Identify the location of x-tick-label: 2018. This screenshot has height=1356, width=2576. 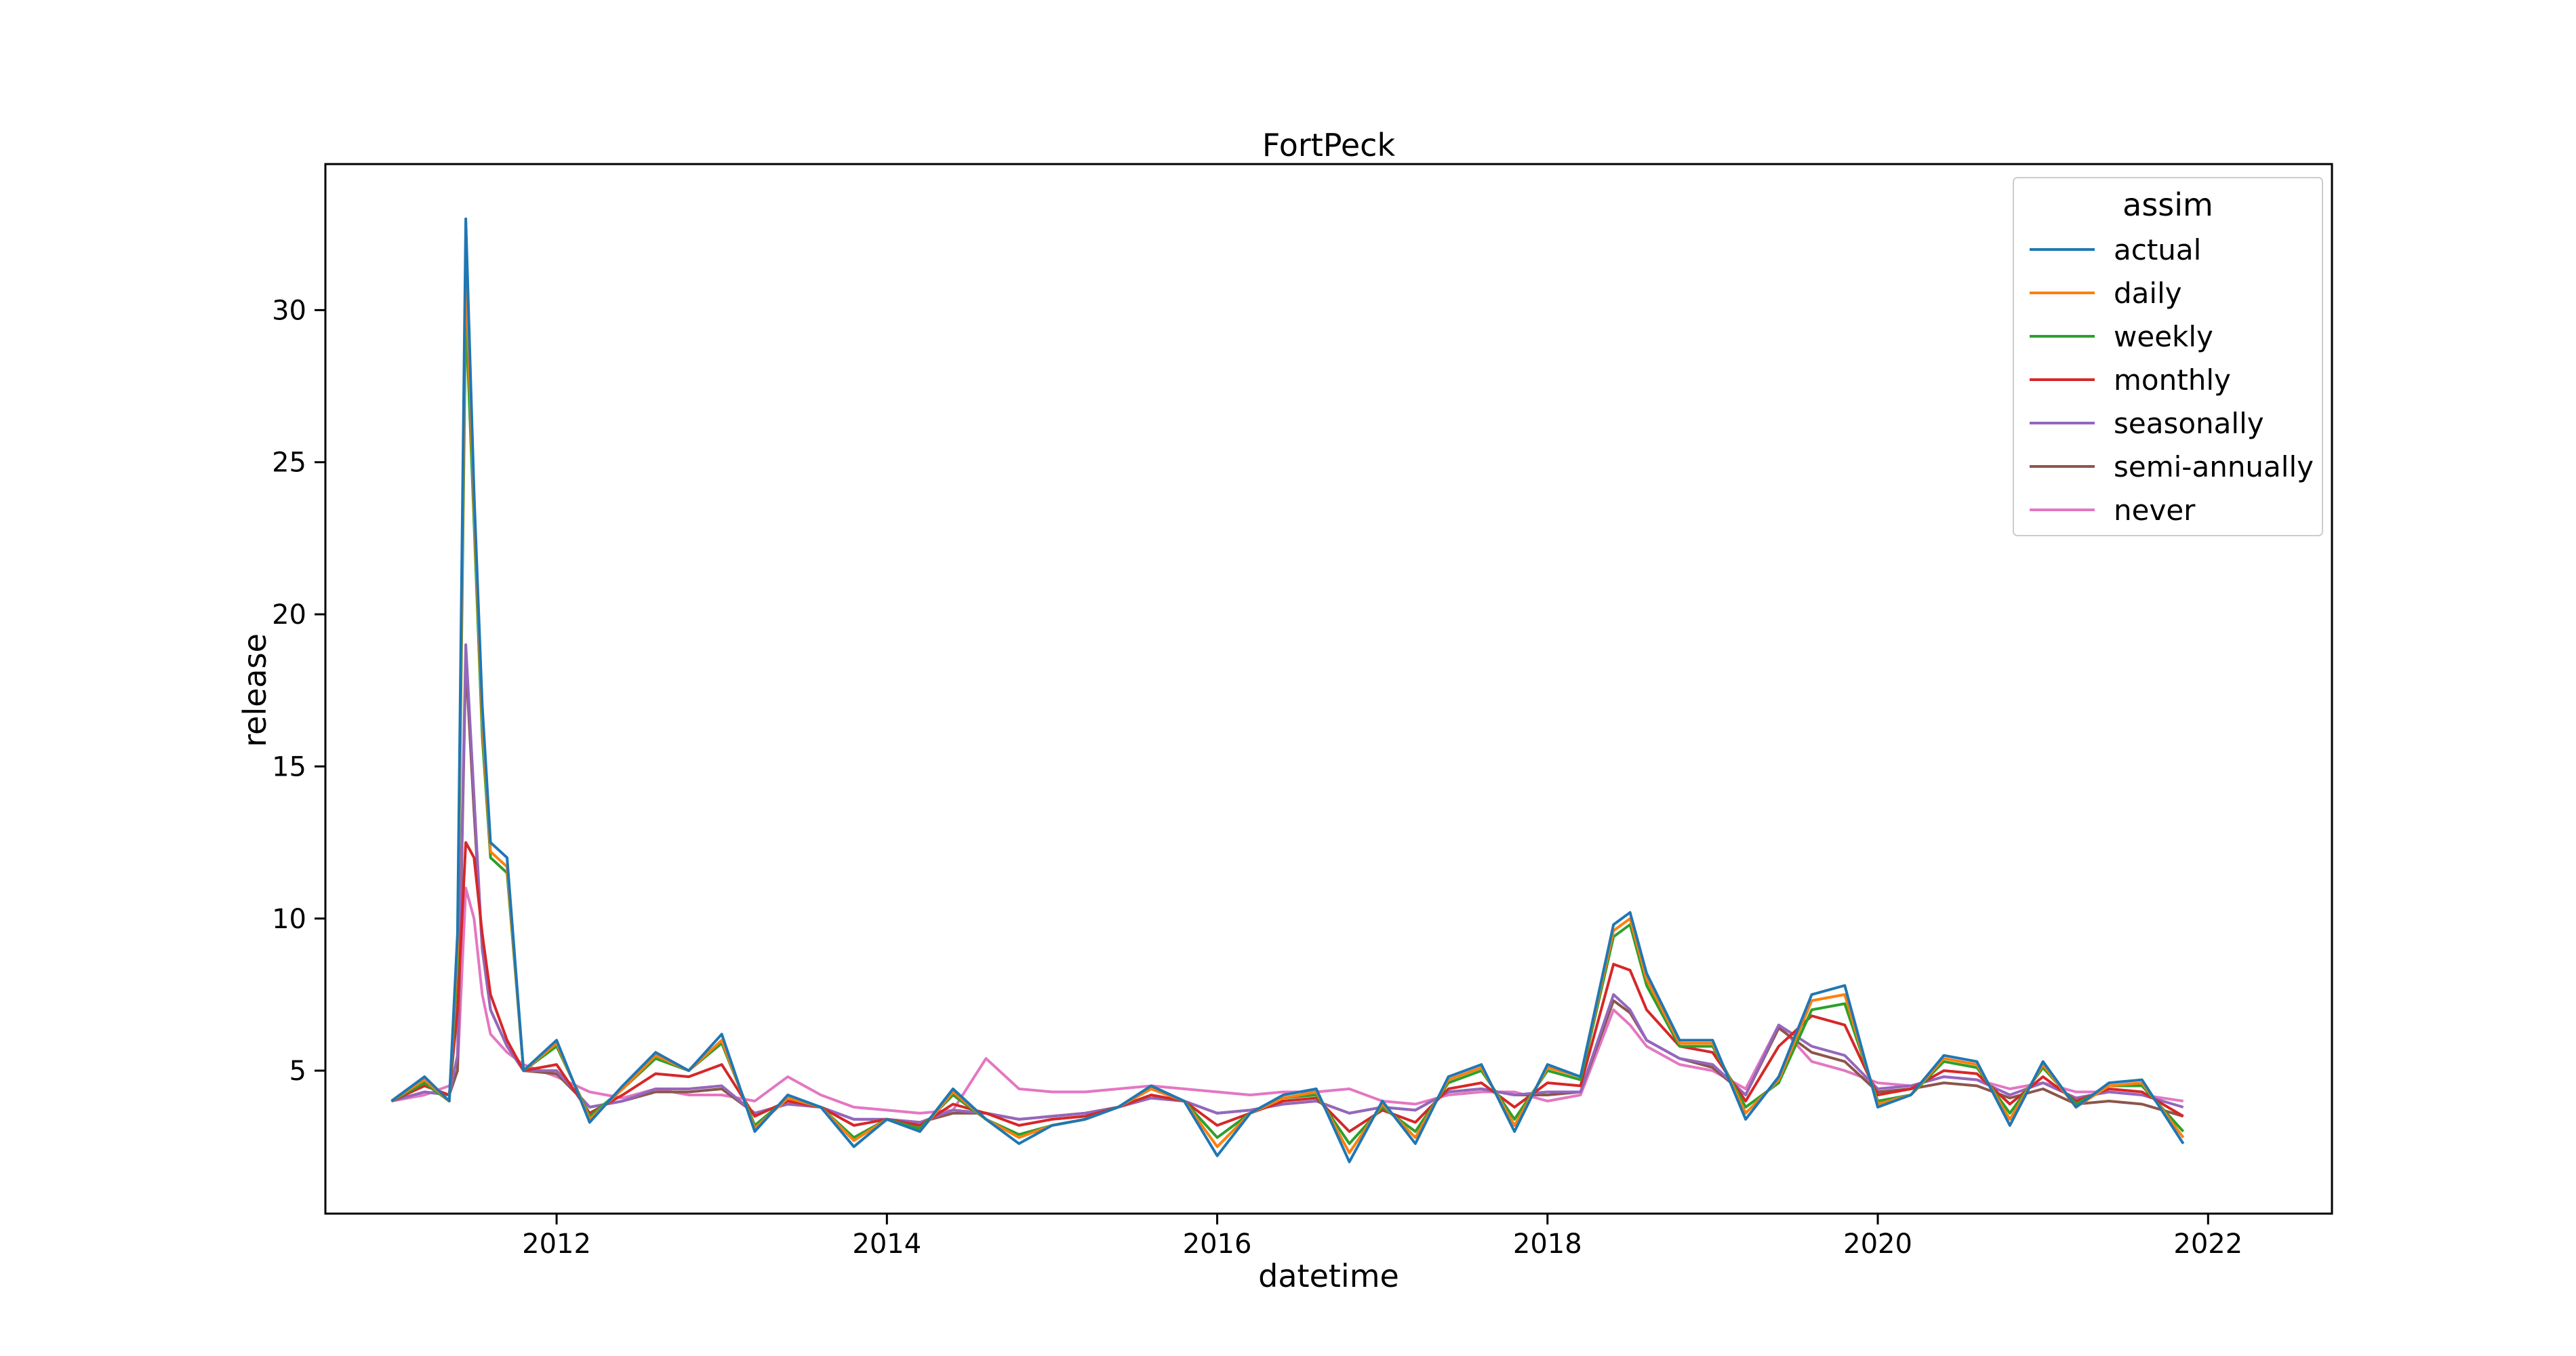
(1547, 1244).